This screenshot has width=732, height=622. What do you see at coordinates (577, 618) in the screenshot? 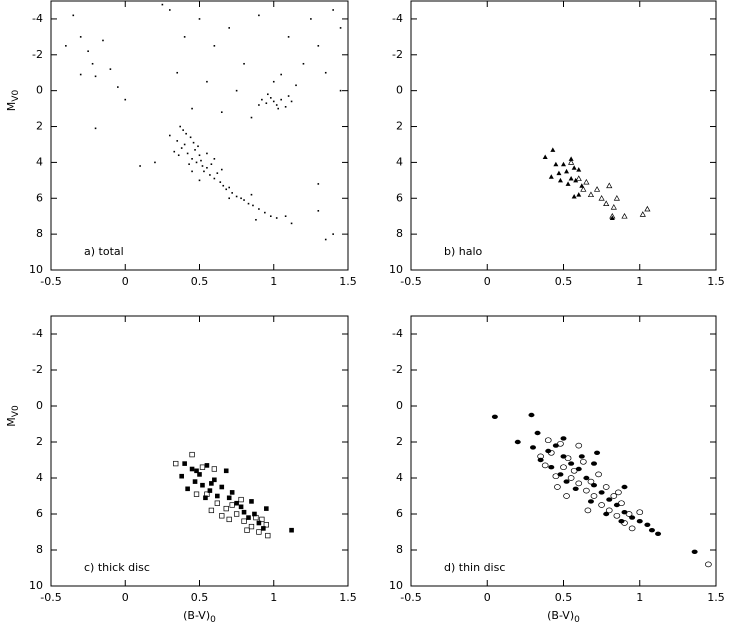
I see `x-axis-label-sub: 0` at bounding box center [577, 618].